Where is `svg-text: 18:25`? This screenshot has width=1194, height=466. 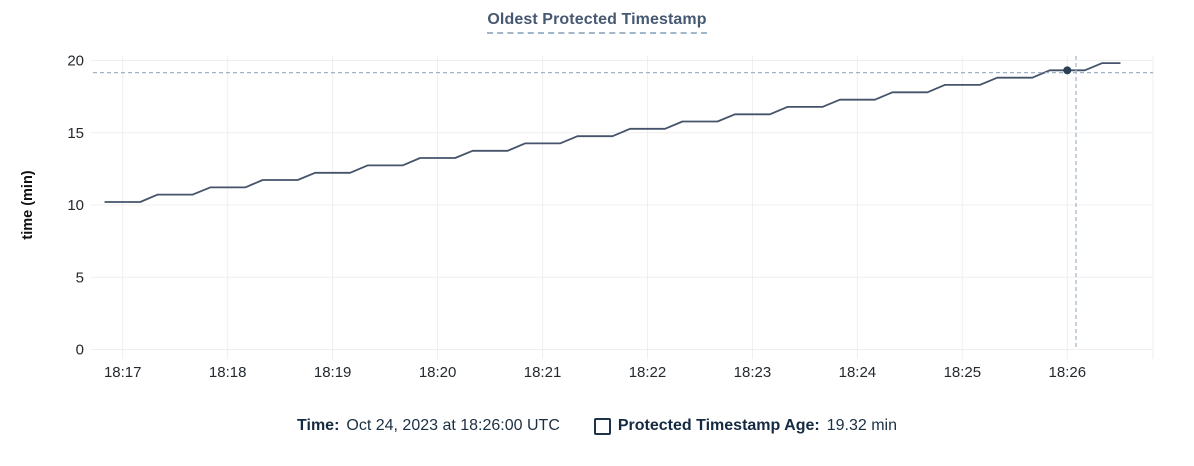
svg-text: 18:25 is located at coordinates (963, 372).